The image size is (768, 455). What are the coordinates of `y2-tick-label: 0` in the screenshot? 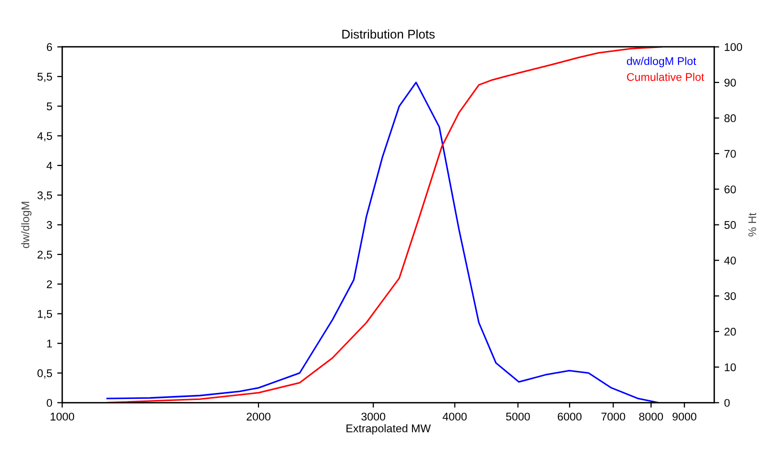 It's located at (727, 402).